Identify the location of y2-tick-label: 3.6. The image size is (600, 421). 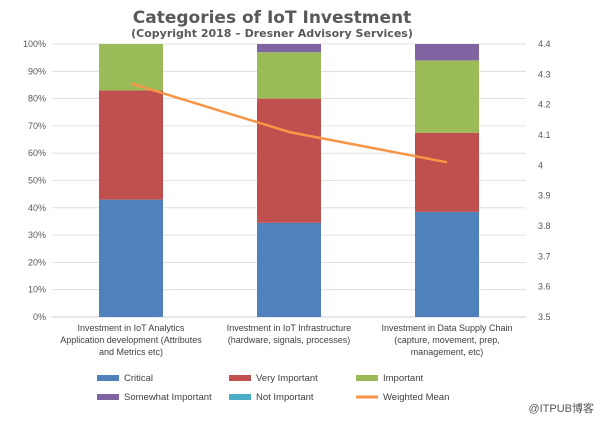
(544, 287).